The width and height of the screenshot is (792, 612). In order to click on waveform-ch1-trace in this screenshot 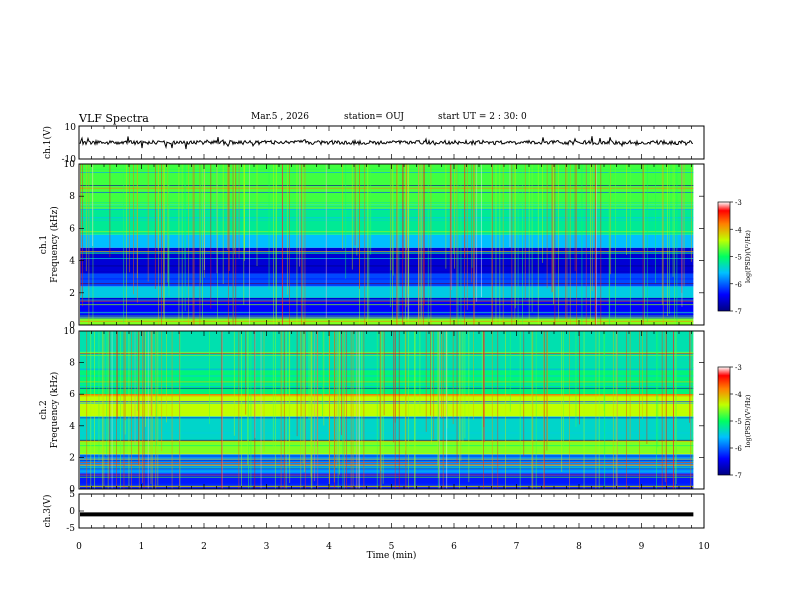, I will do `click(386, 143)`.